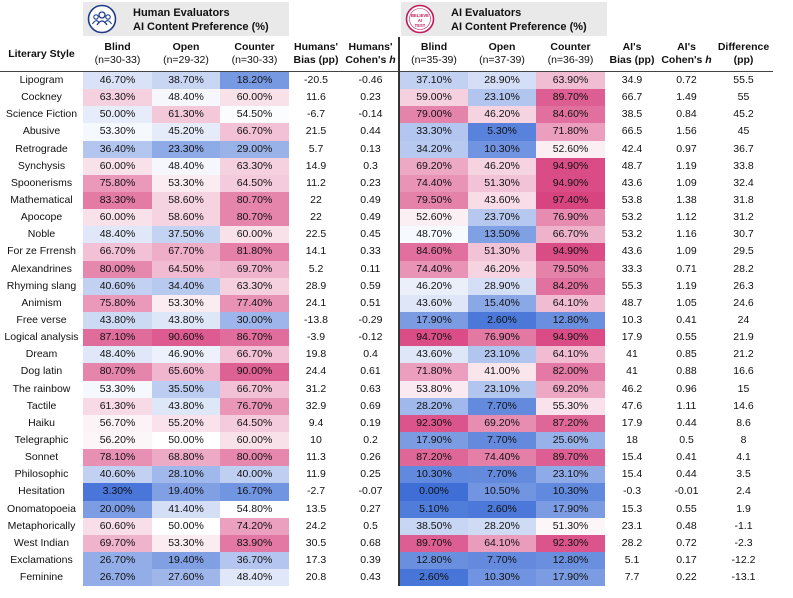 The image size is (793, 598). I want to click on human-open-cell: 38.70%, so click(186, 80).